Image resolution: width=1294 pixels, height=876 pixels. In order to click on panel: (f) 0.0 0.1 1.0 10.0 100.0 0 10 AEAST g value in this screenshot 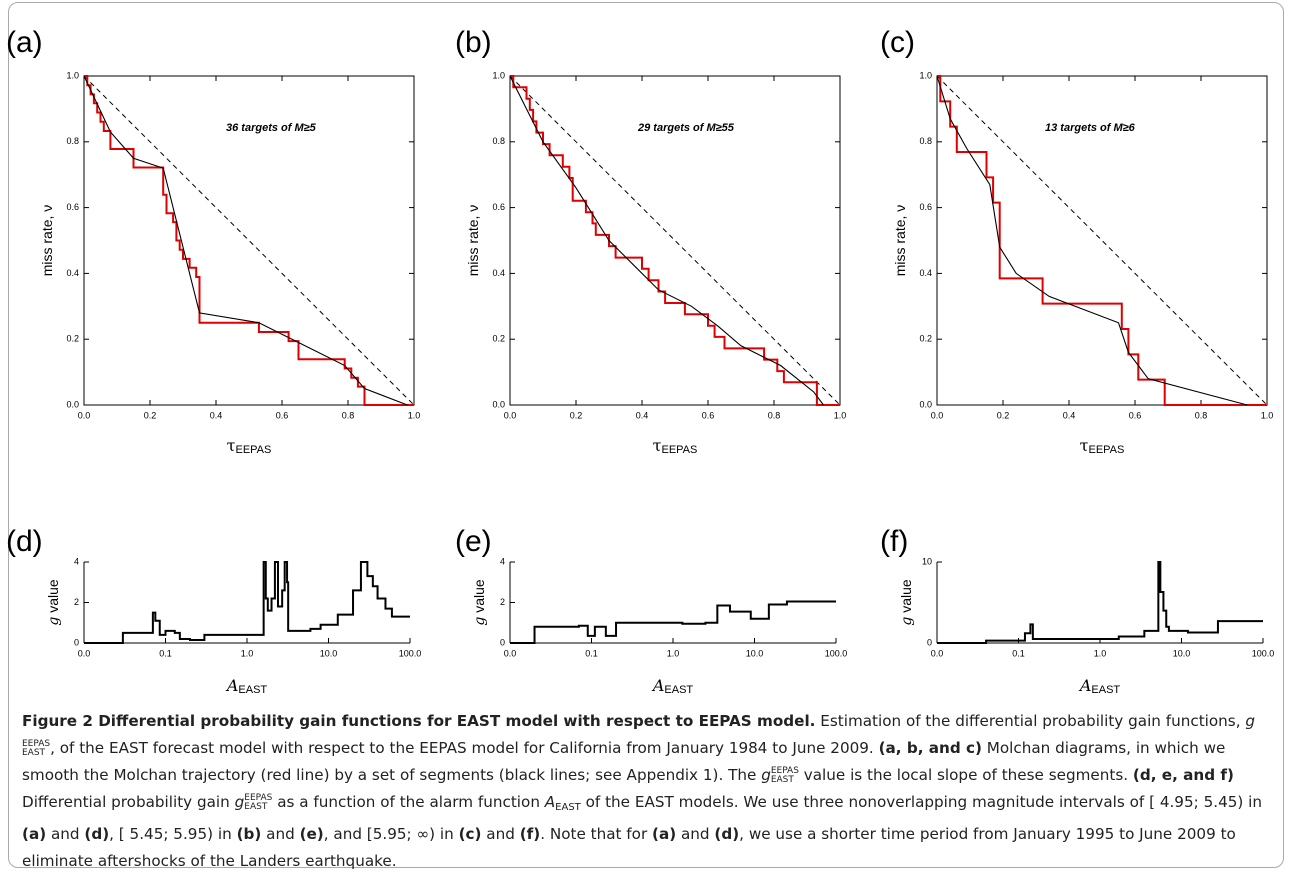, I will do `click(1077, 610)`.